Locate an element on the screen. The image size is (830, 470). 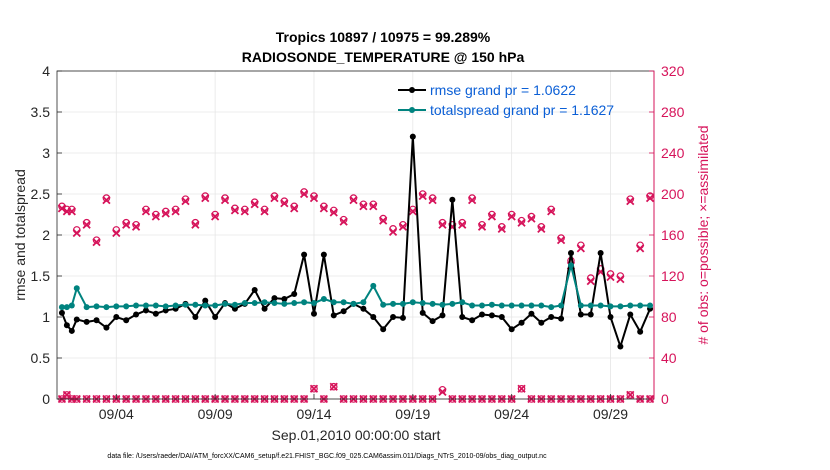
y-right-tick-label: 280 is located at coordinates (673, 112).